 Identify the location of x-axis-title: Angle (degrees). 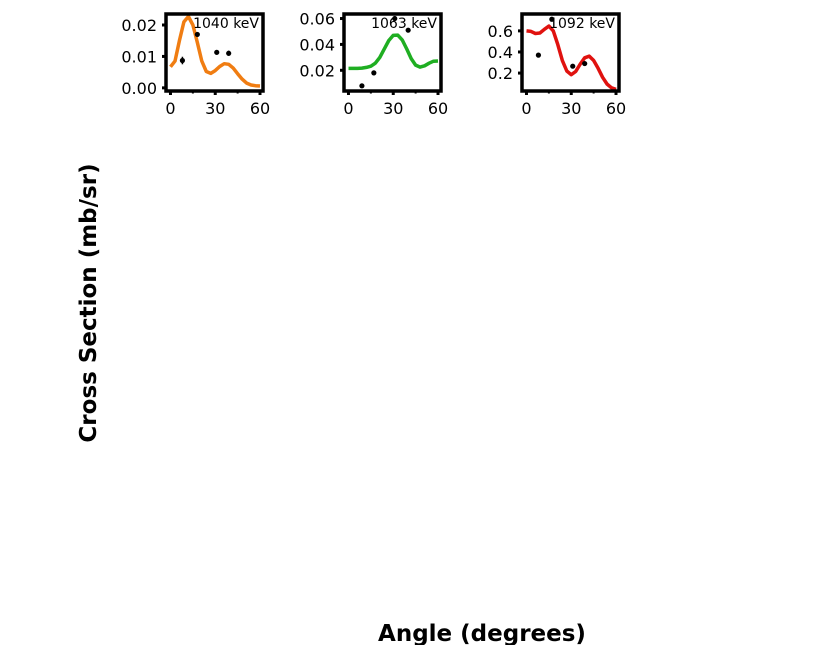
(482, 633).